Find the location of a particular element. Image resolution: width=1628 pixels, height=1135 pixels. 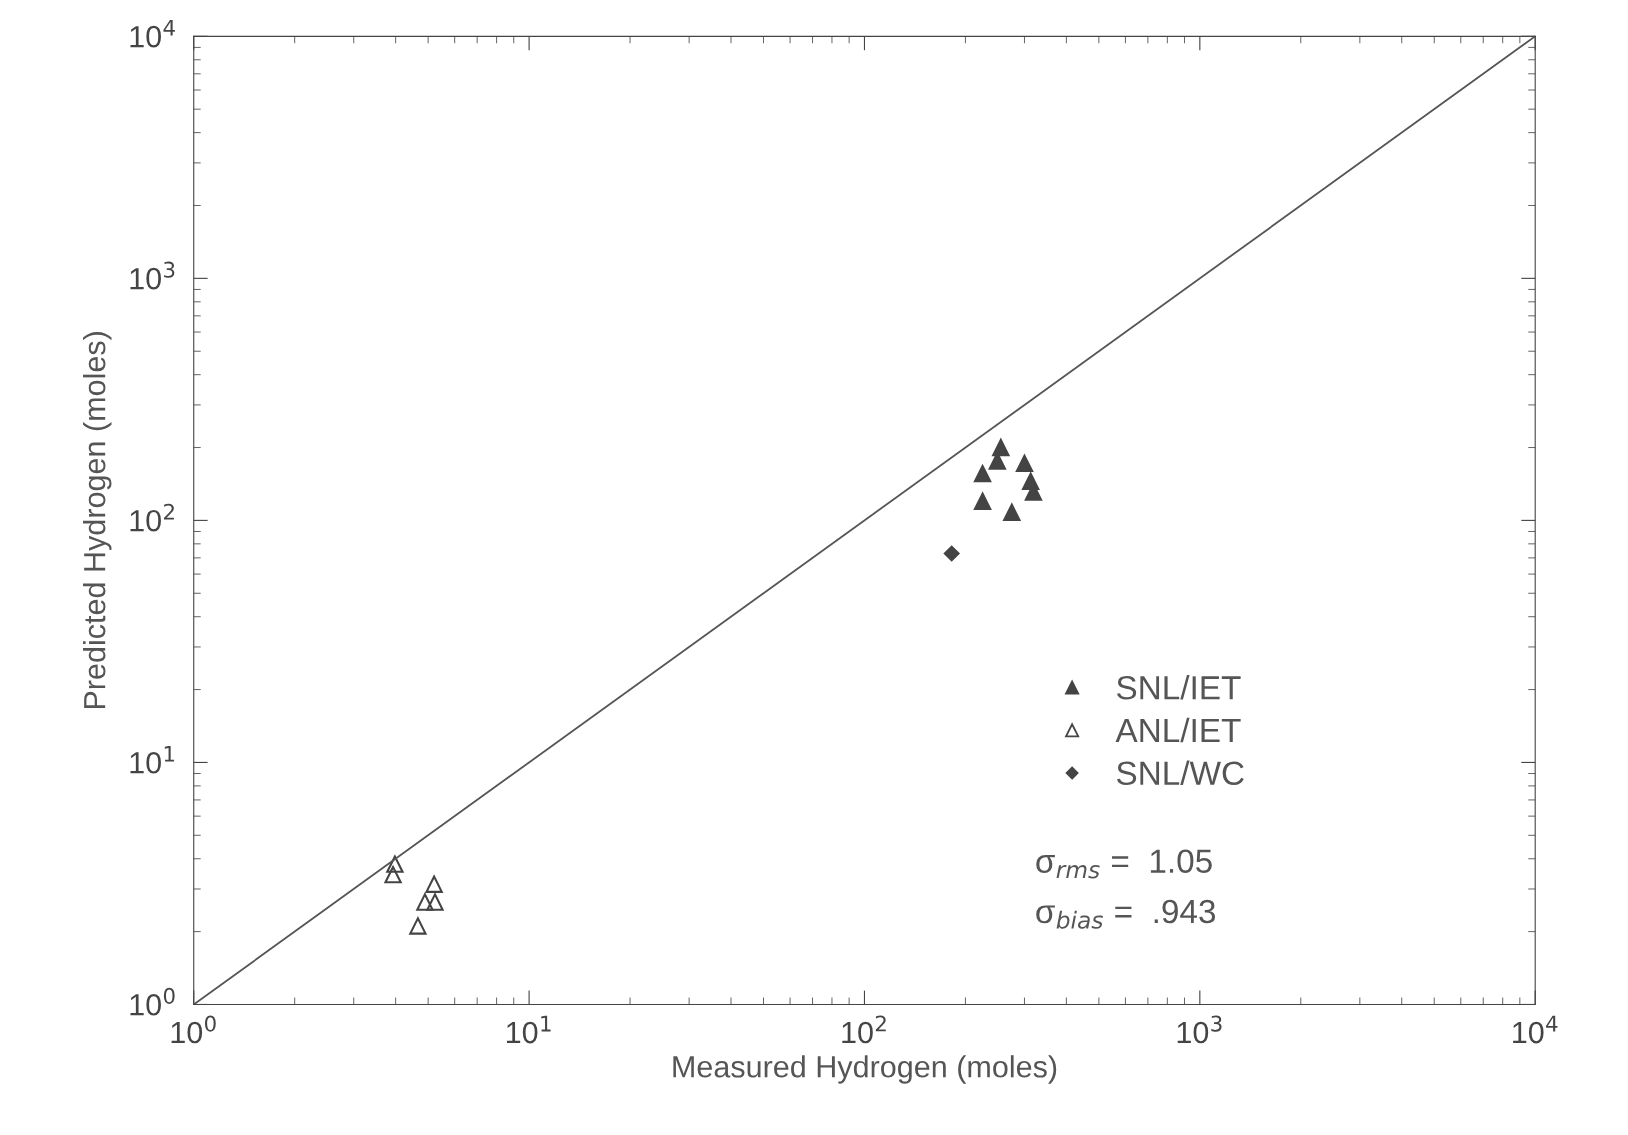

legend-label: ANL/IET is located at coordinates (1178, 730).